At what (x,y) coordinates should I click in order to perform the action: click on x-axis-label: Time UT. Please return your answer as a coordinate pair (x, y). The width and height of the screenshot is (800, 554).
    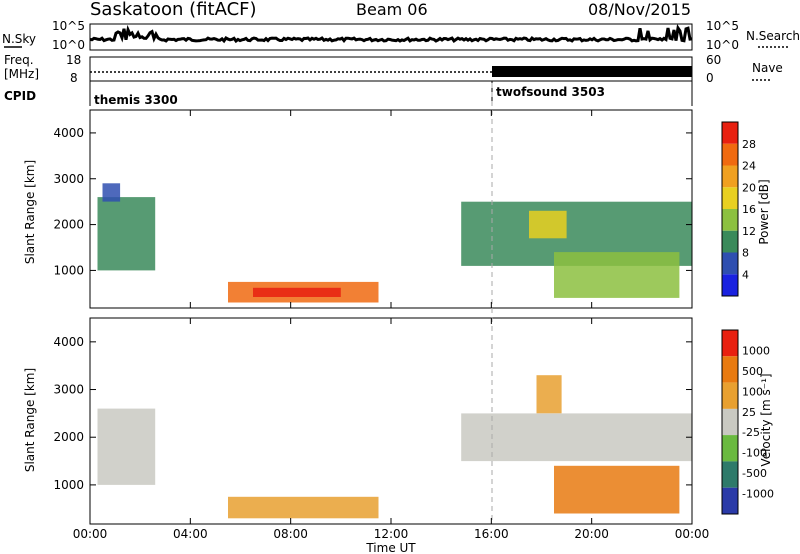
    Looking at the image, I should click on (390, 547).